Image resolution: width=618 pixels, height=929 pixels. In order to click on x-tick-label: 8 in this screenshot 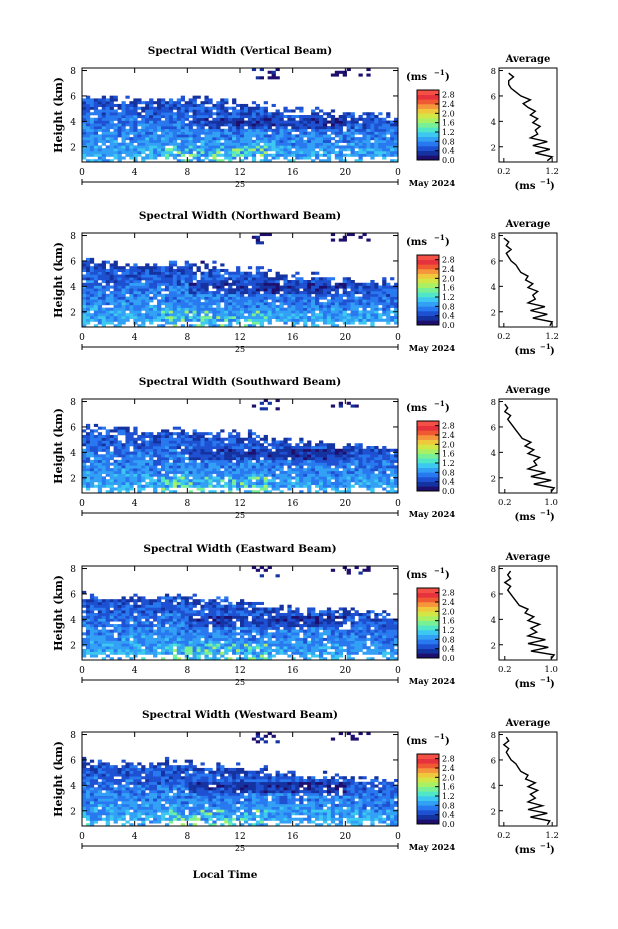, I will do `click(187, 338)`.